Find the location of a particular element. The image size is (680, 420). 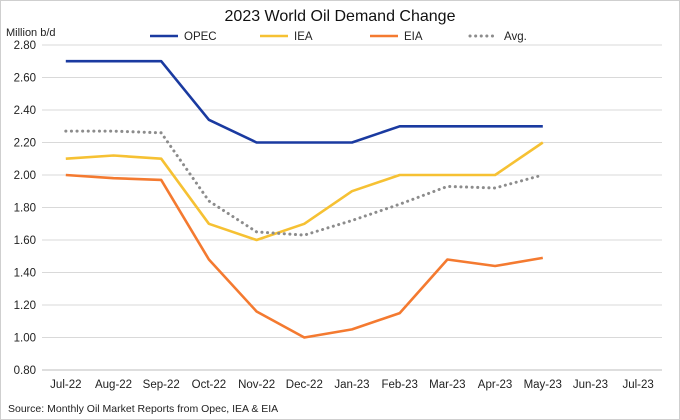

x-tick-label: Jan-23 is located at coordinates (351, 385).